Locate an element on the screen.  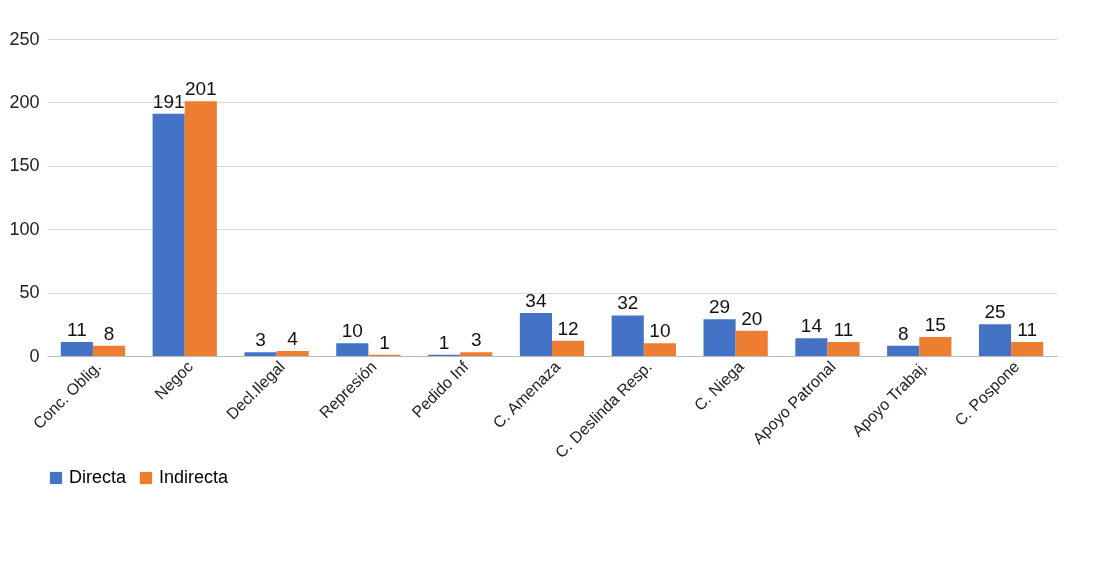
data-label: 20 is located at coordinates (752, 318).